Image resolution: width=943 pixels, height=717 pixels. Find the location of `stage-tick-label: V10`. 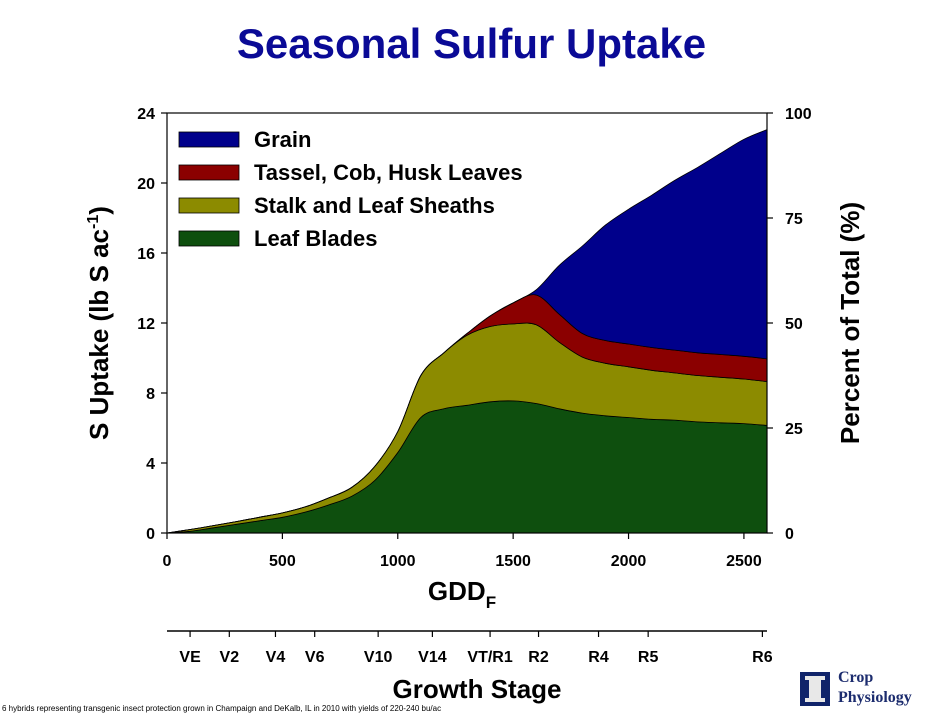

stage-tick-label: V10 is located at coordinates (378, 657).